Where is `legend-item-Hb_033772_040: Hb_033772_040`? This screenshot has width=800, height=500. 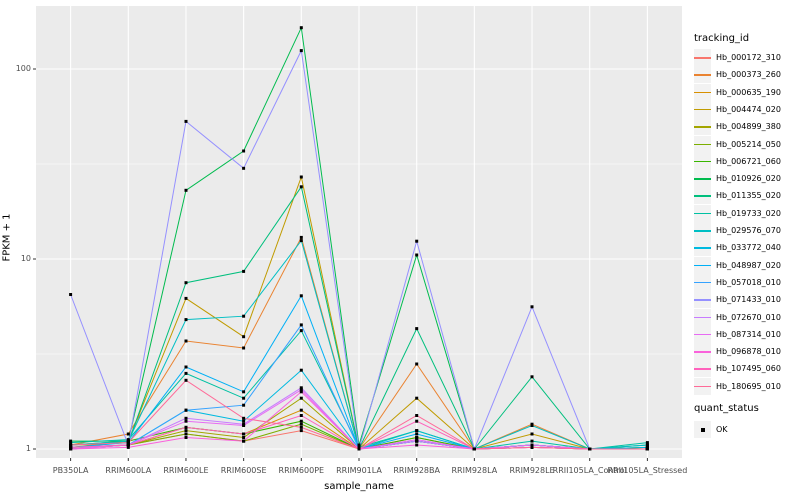 legend-item-Hb_033772_040: Hb_033772_040 is located at coordinates (737, 248).